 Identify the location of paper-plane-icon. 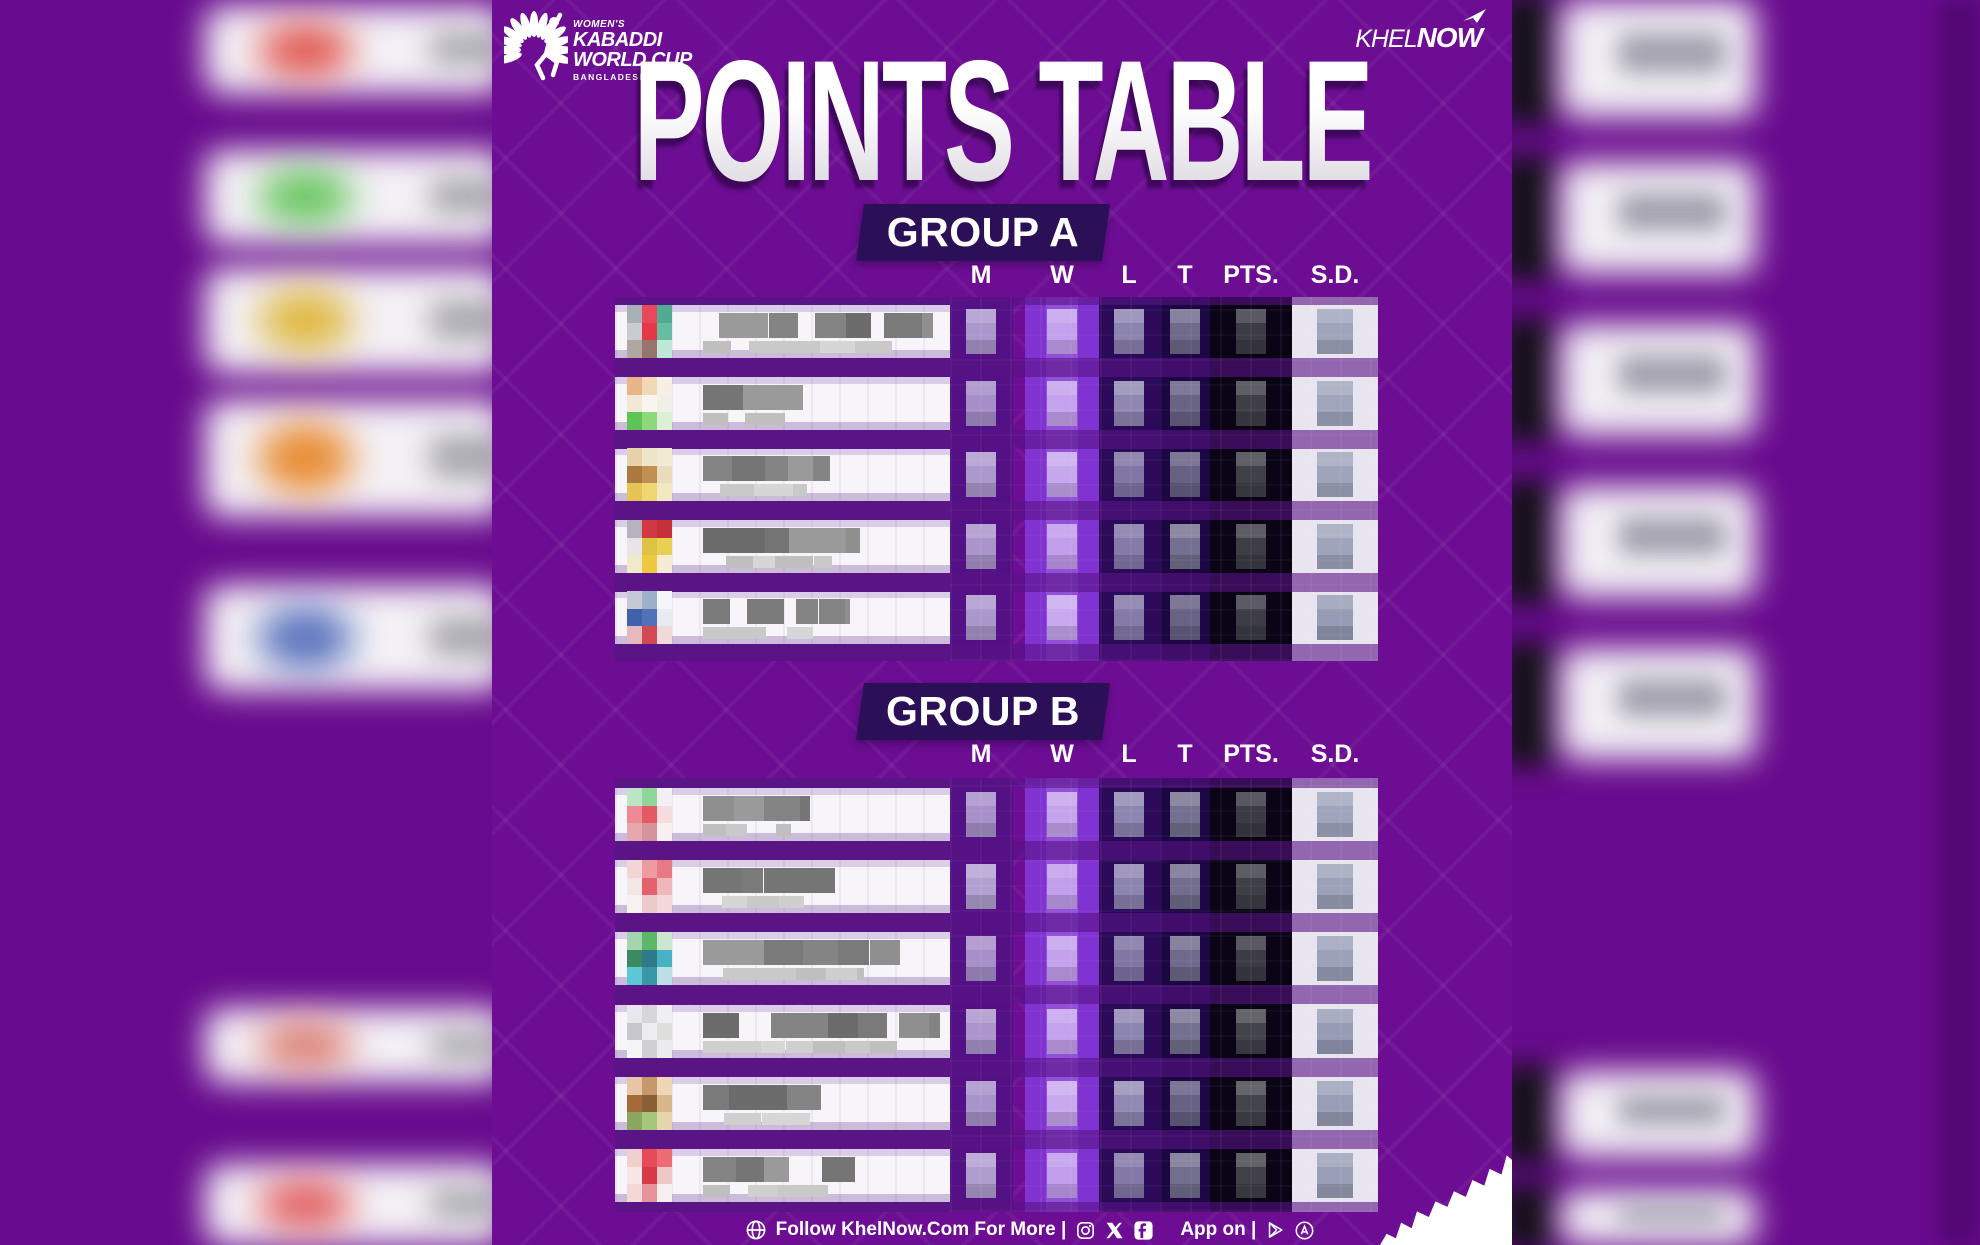
(1474, 16).